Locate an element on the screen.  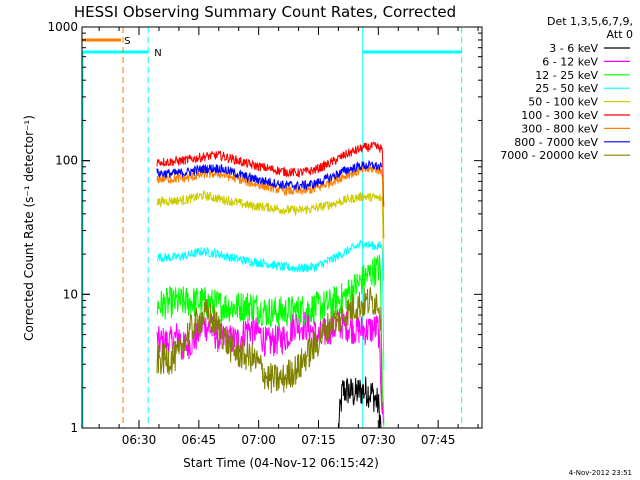
x-tick-label: 06:30 is located at coordinates (139, 440).